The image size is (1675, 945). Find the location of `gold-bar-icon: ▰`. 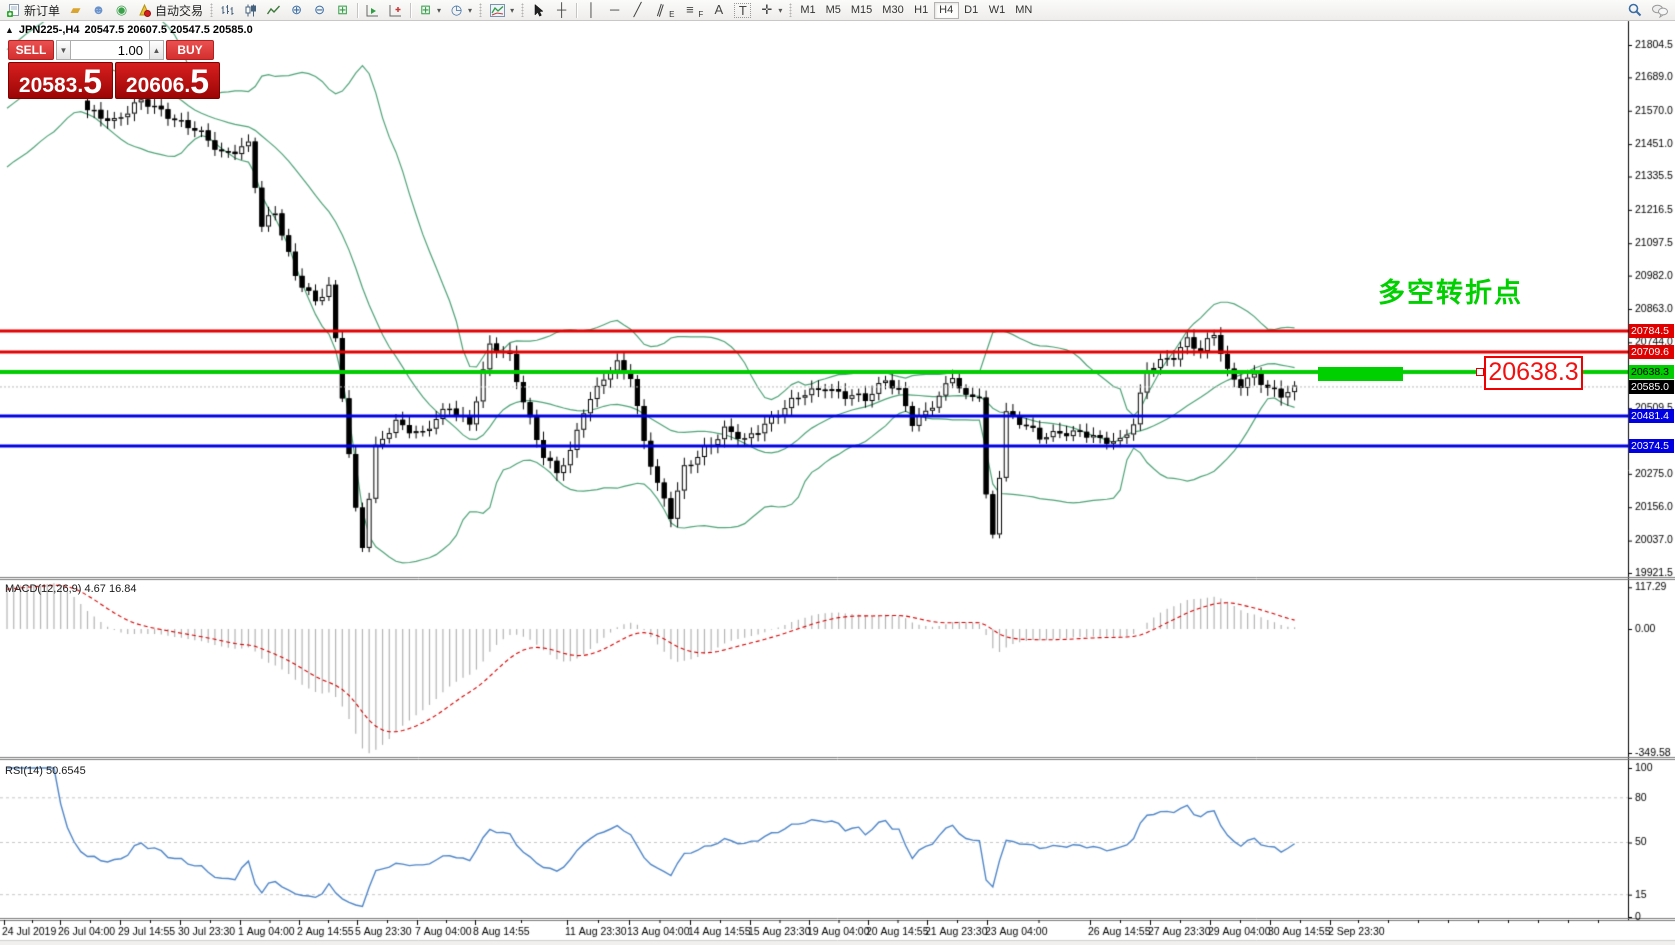

gold-bar-icon: ▰ is located at coordinates (75, 9).